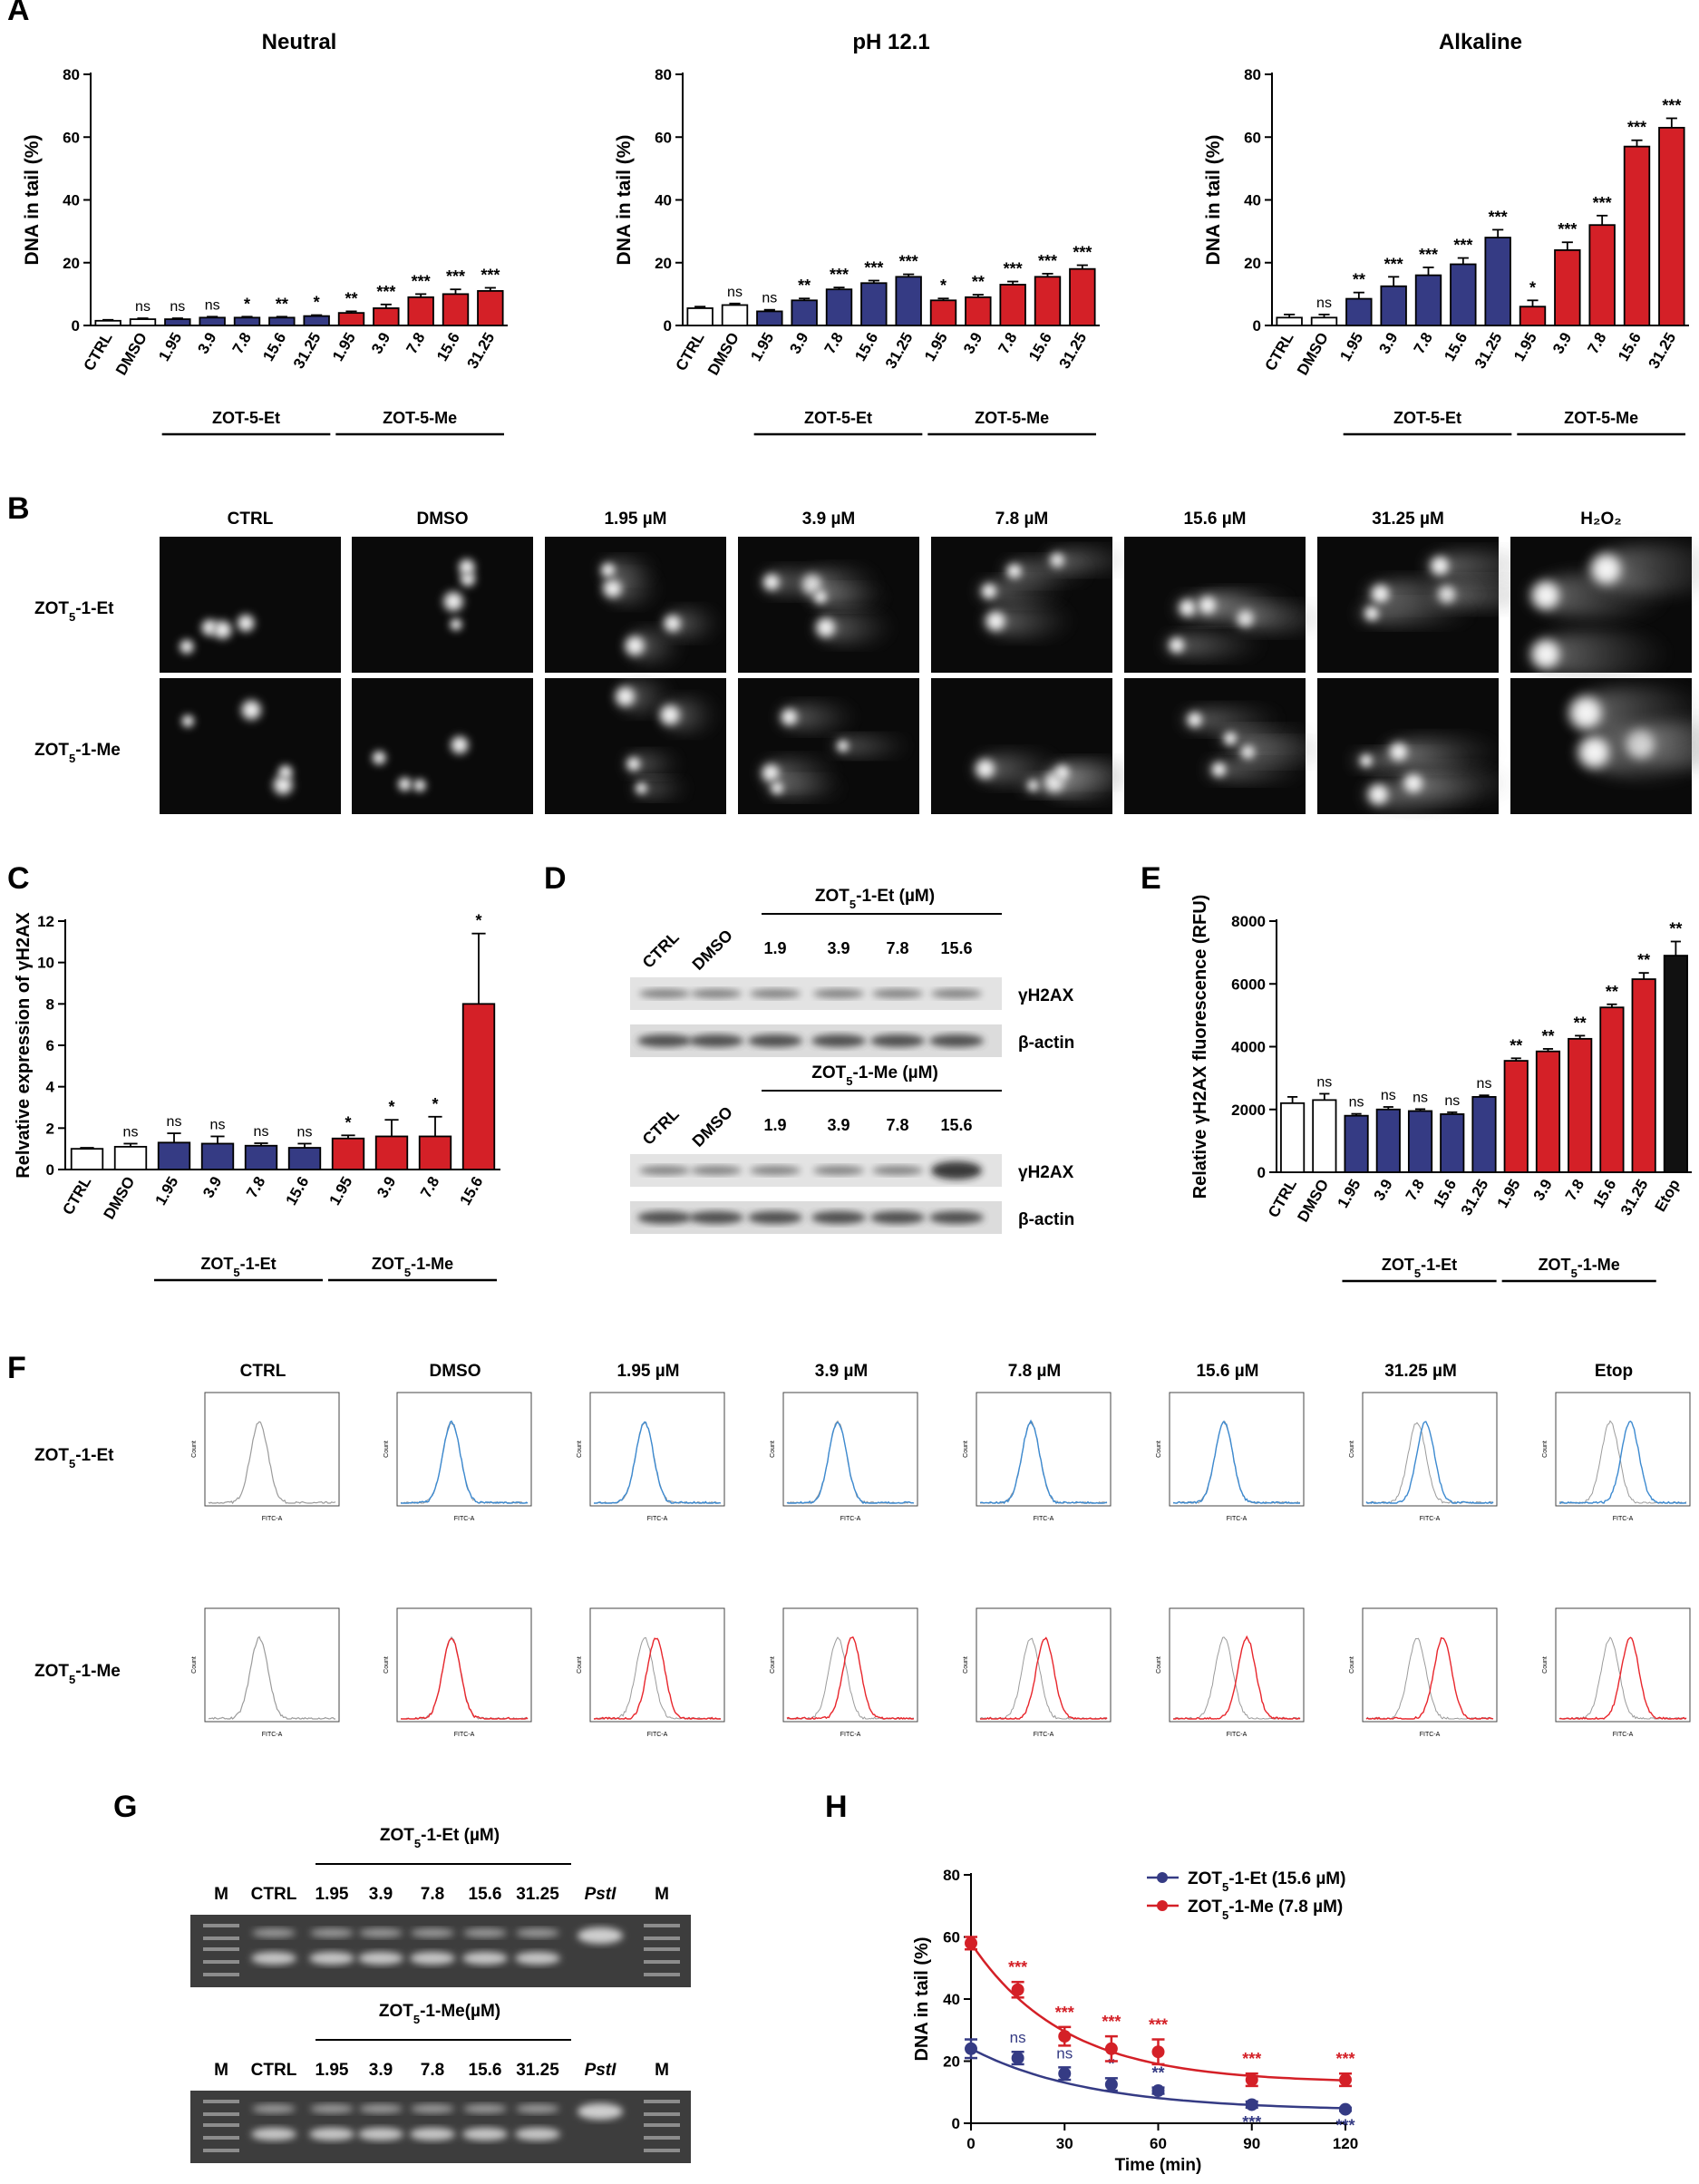  What do you see at coordinates (432, 1264) in the screenshot?
I see `label-part: -1-Me` at bounding box center [432, 1264].